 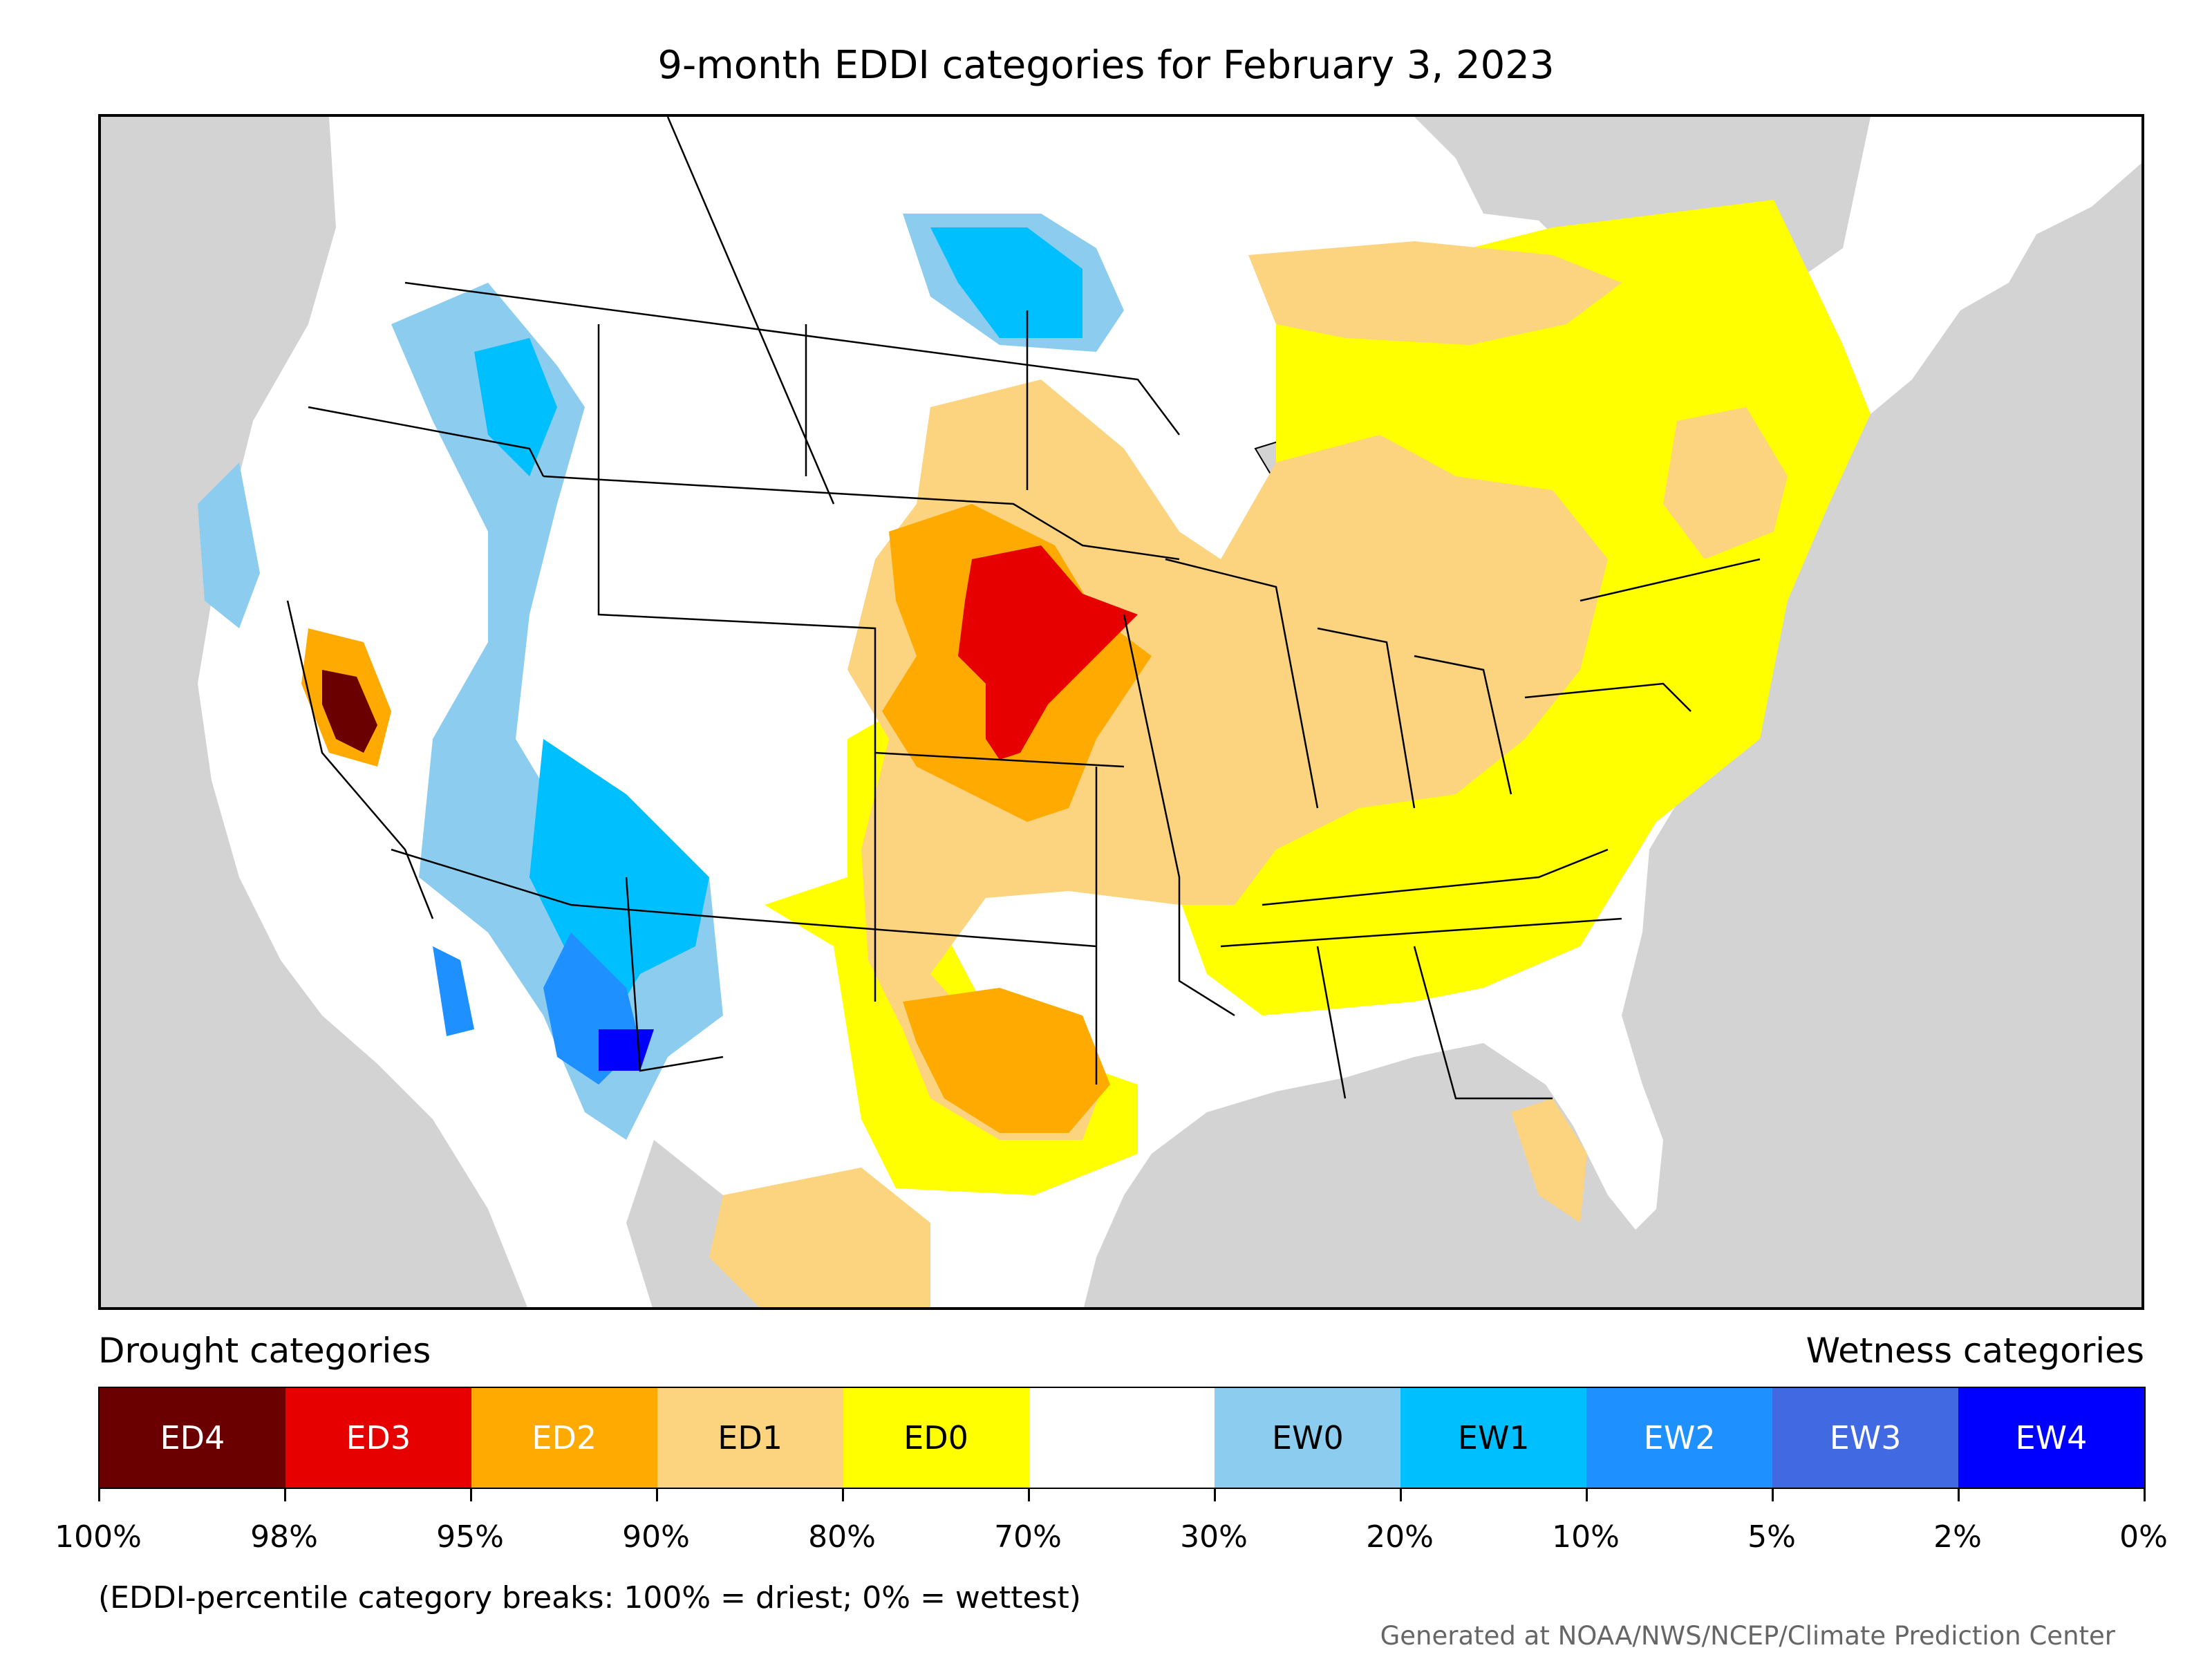 What do you see at coordinates (1400, 1537) in the screenshot?
I see `colorbar-tick-label: 20%` at bounding box center [1400, 1537].